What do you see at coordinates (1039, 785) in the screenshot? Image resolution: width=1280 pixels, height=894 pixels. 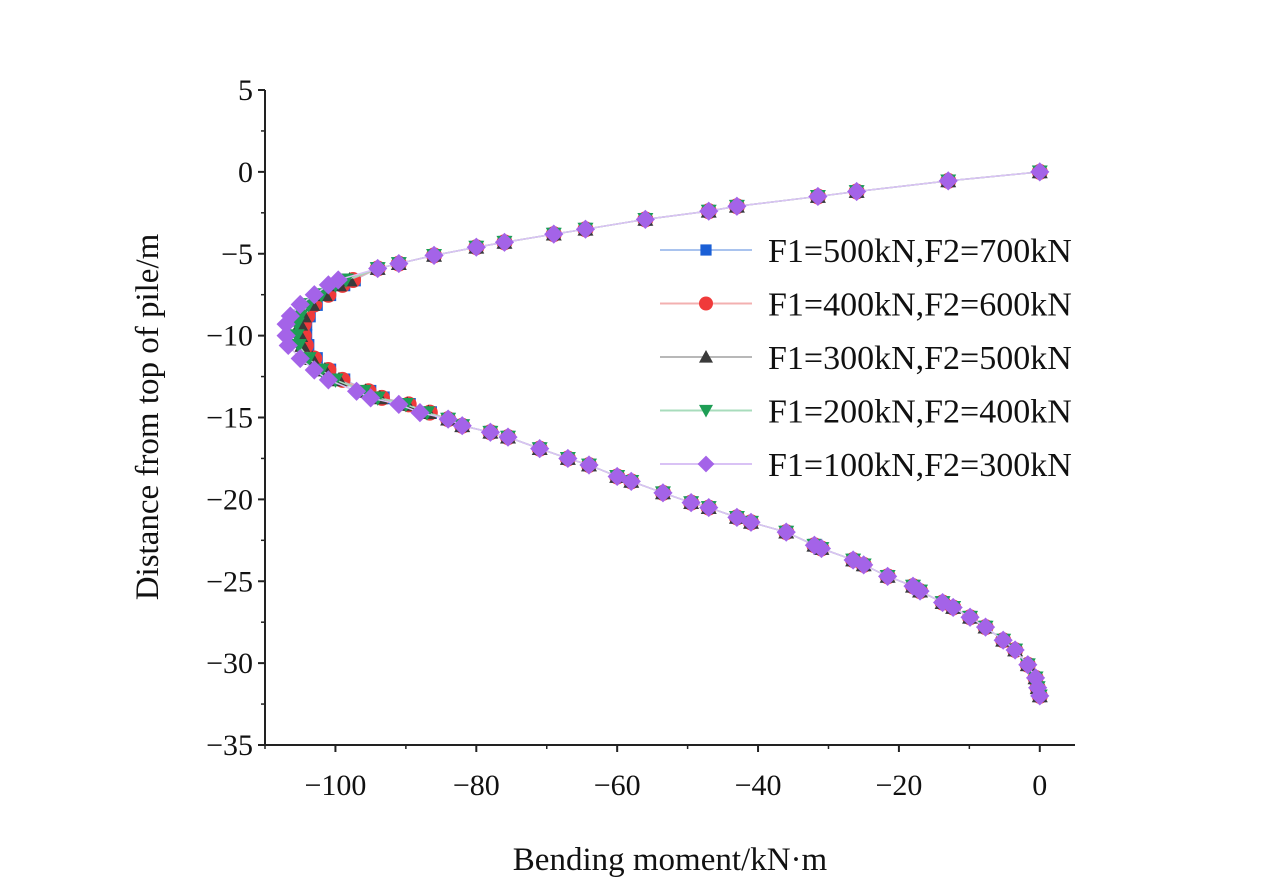 I see `x-tick-label: 0` at bounding box center [1039, 785].